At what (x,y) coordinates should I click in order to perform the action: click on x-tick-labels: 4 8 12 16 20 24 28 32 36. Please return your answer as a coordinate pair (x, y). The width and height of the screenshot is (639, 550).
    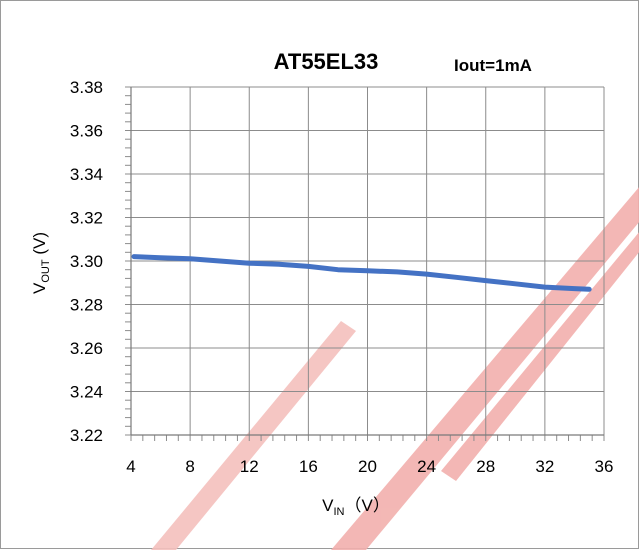
    Looking at the image, I should click on (369, 466).